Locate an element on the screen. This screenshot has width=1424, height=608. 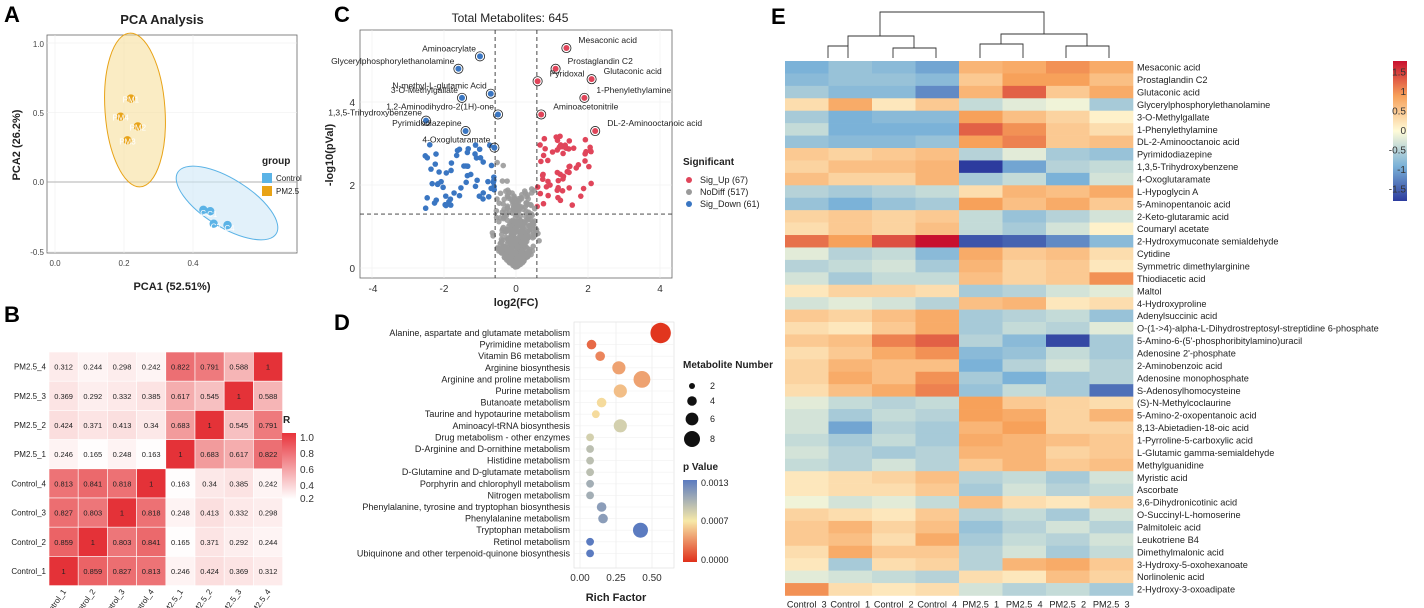
pca-xtick: 0.2 is located at coordinates (124, 263).